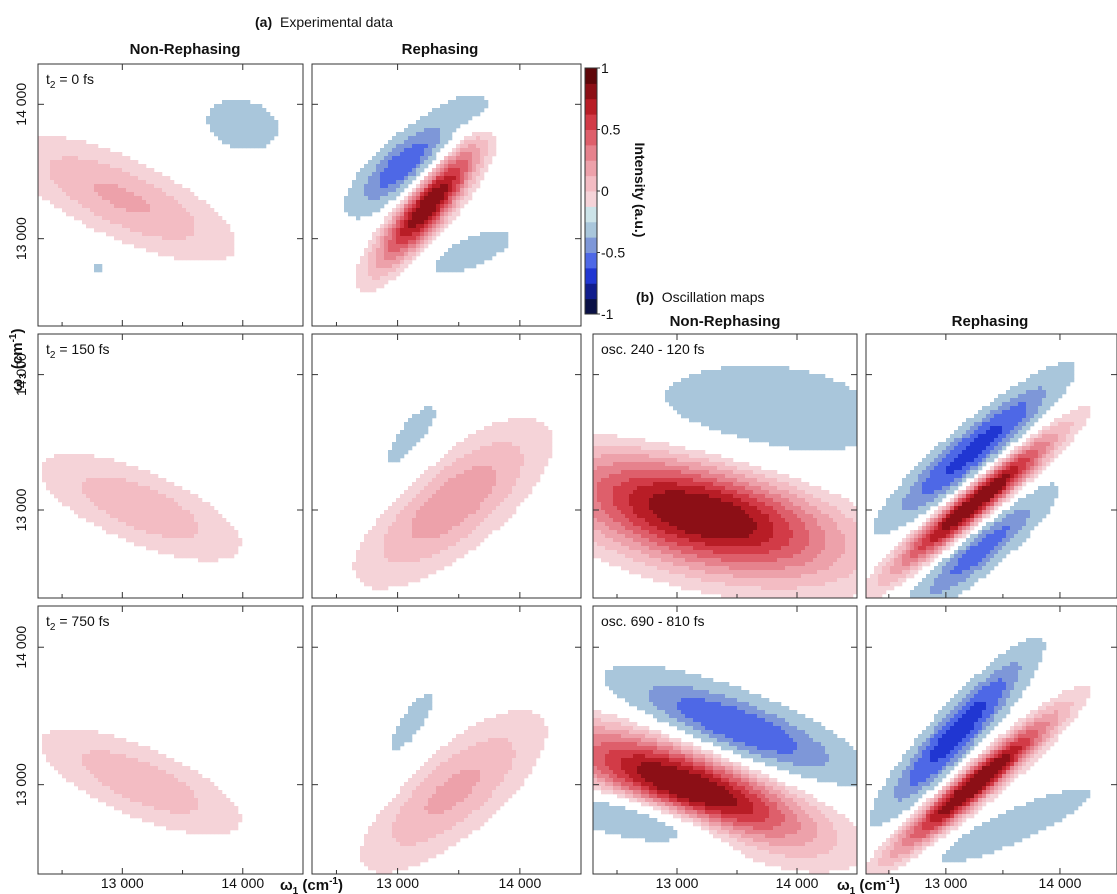 The image size is (1117, 894). Describe the element at coordinates (611, 130) in the screenshot. I see `colorbar-tick-label: 0.5` at that location.